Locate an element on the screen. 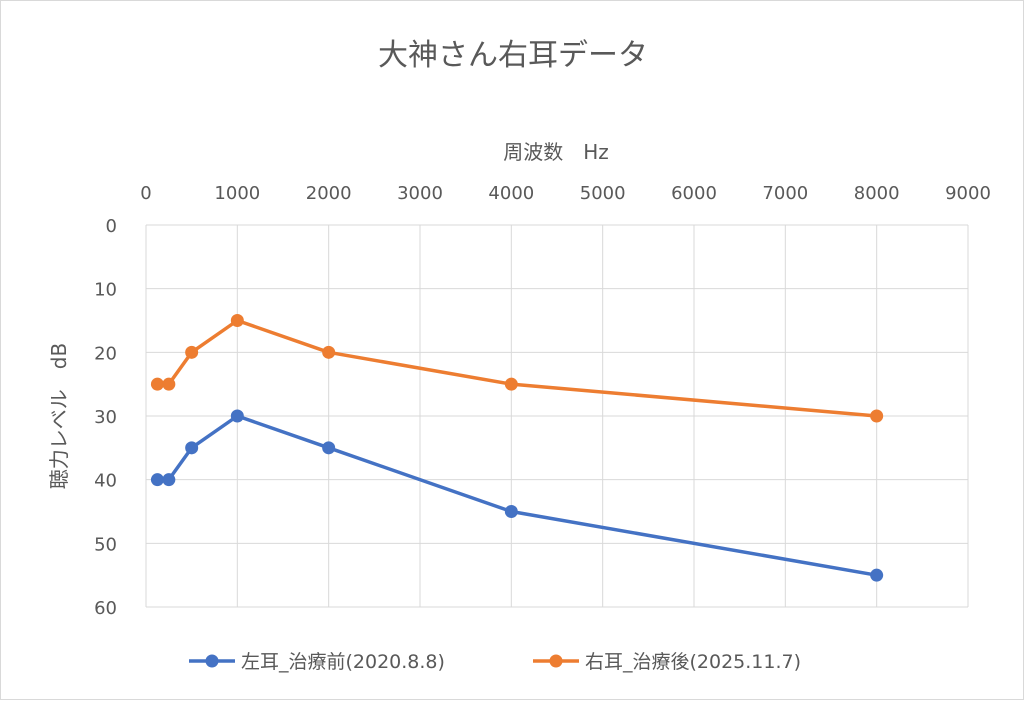 The height and width of the screenshot is (705, 1024). x-tick-label: 6000 is located at coordinates (694, 193).